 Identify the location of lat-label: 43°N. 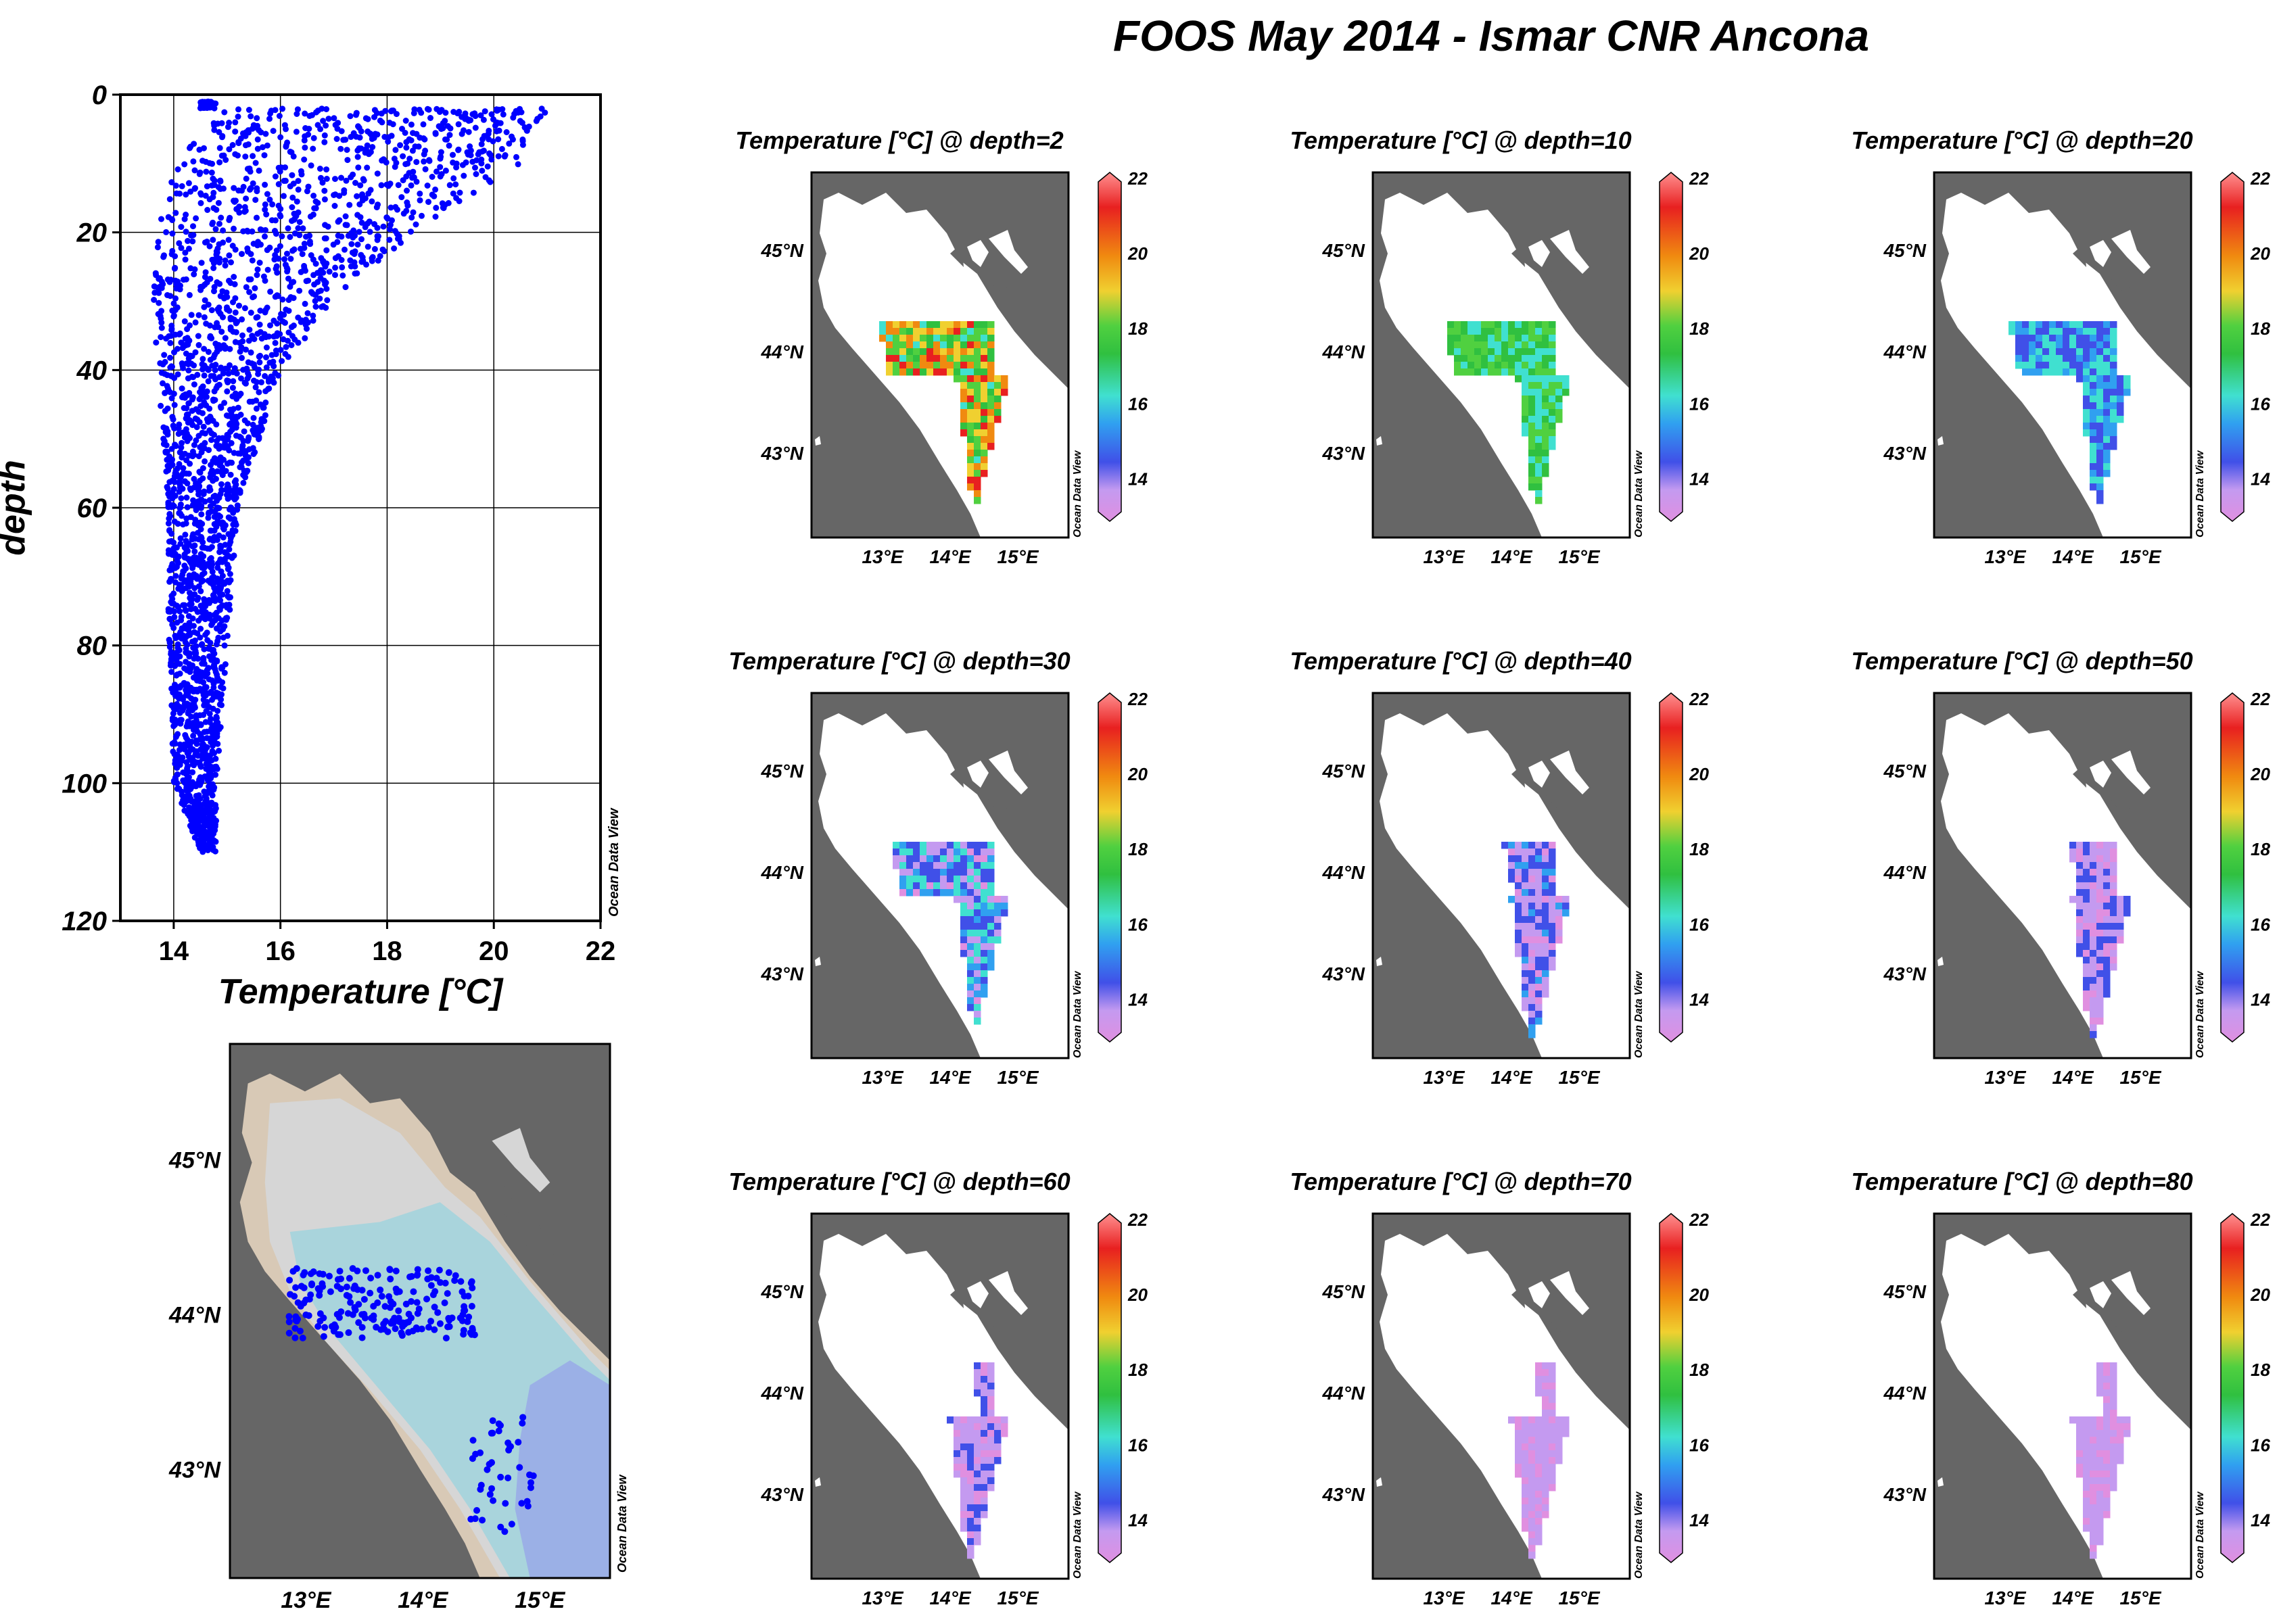
(1905, 973).